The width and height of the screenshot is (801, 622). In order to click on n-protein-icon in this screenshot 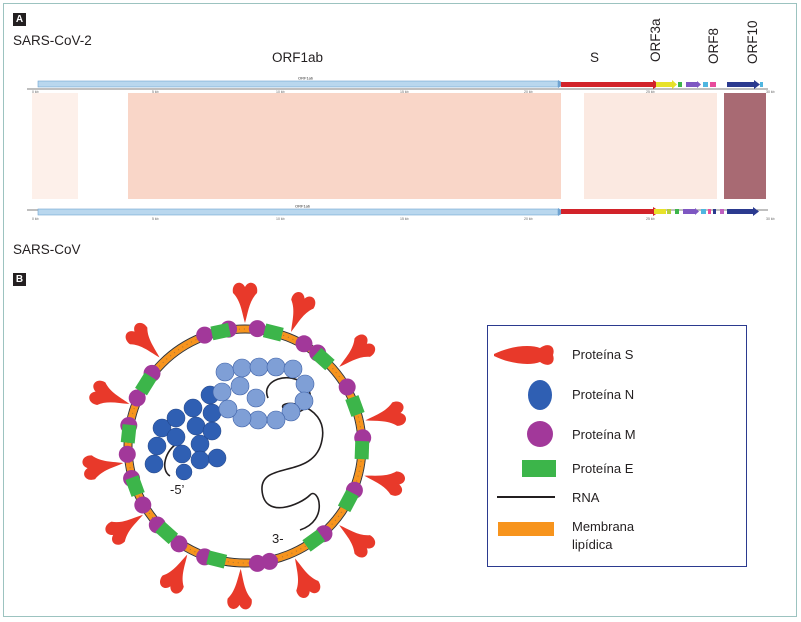, I will do `click(540, 395)`.